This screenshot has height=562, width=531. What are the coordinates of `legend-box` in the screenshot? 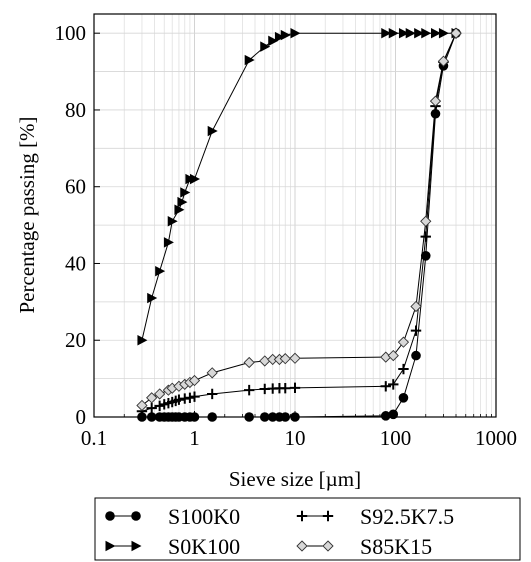 It's located at (307, 529).